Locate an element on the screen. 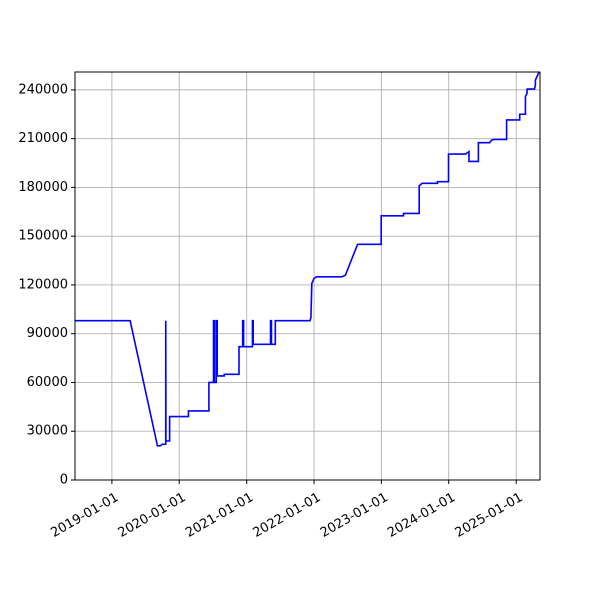 The height and width of the screenshot is (600, 600). y-tick-label: 30000 is located at coordinates (47, 431).